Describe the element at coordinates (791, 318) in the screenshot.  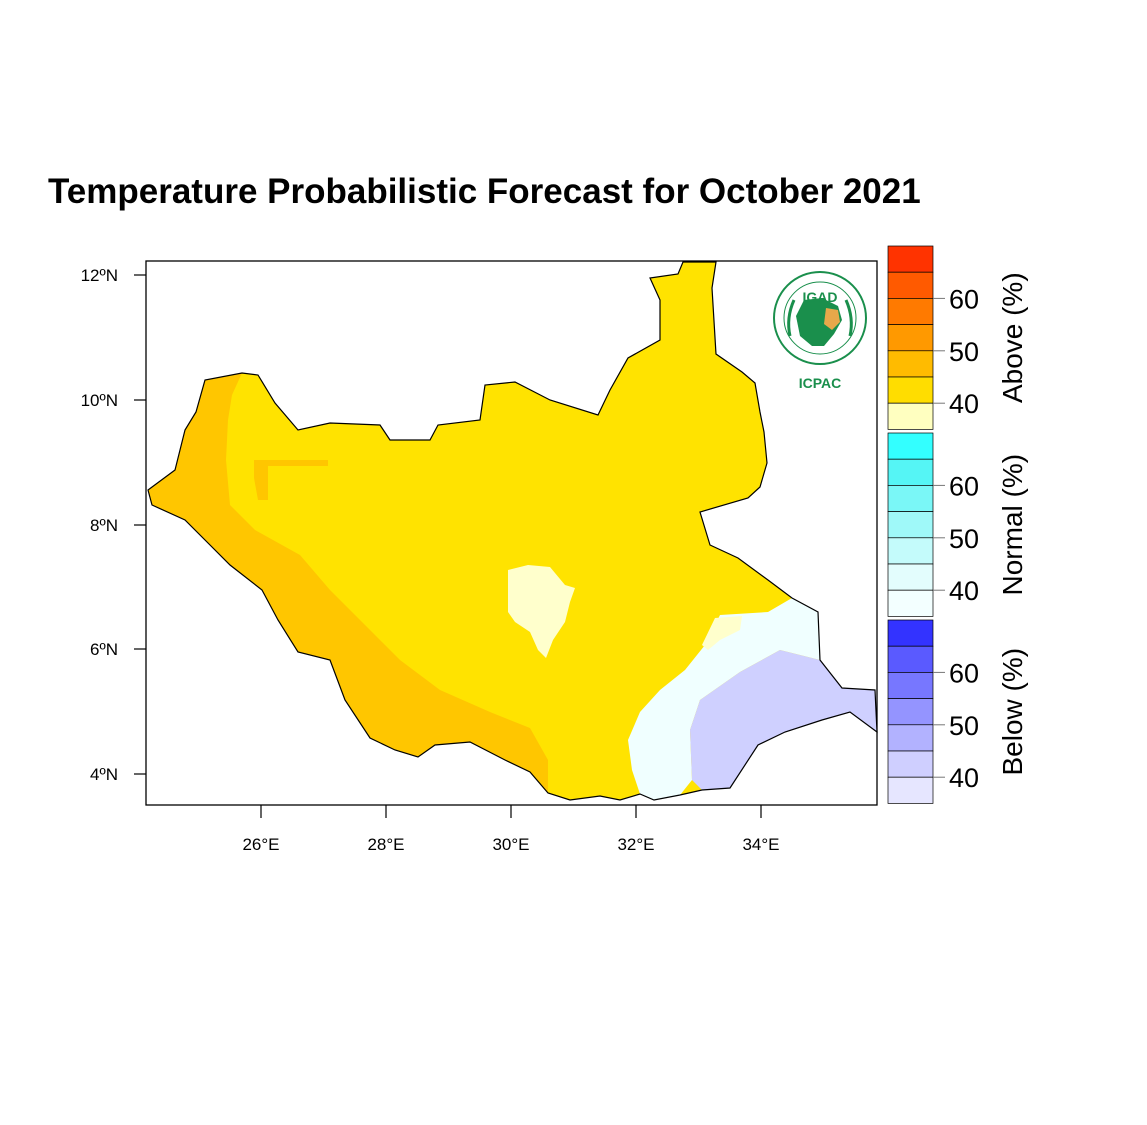
I see `laurel-left-icon` at that location.